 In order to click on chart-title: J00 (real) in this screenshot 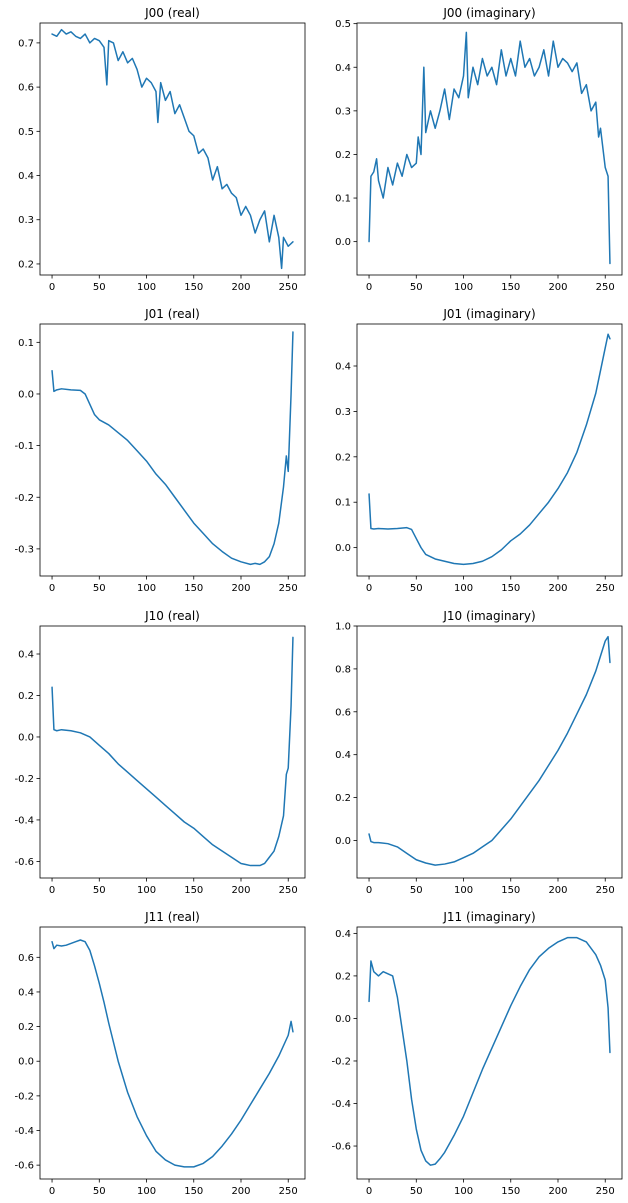, I will do `click(172, 13)`.